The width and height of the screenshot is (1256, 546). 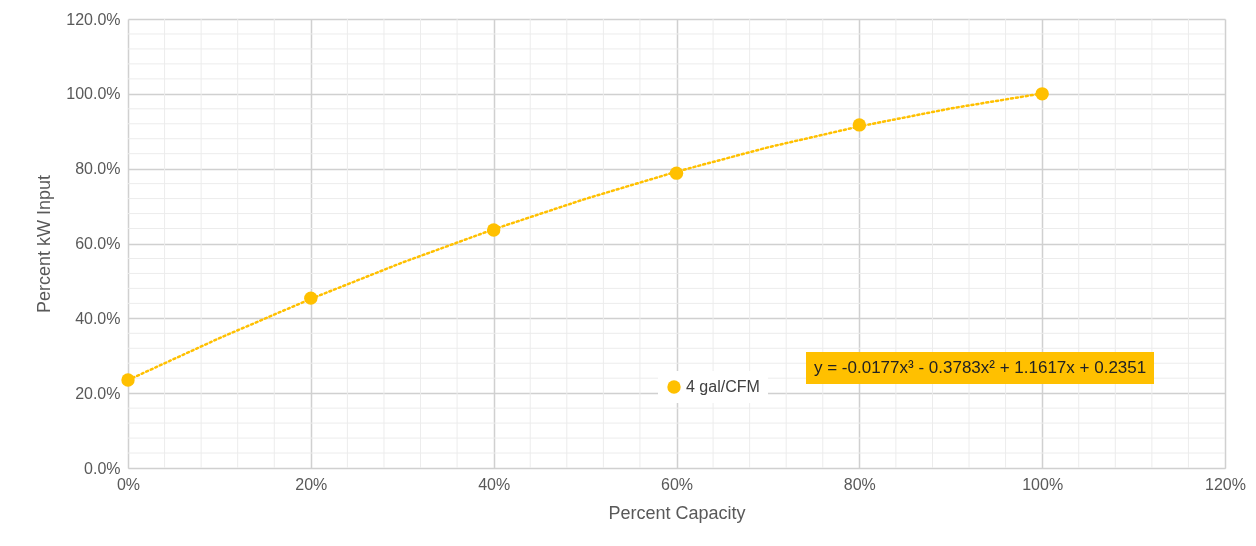 I want to click on annotation: y = -0.0177x³ - 0.3783x² + 1.1617x + 0.2351, so click(x=980, y=368).